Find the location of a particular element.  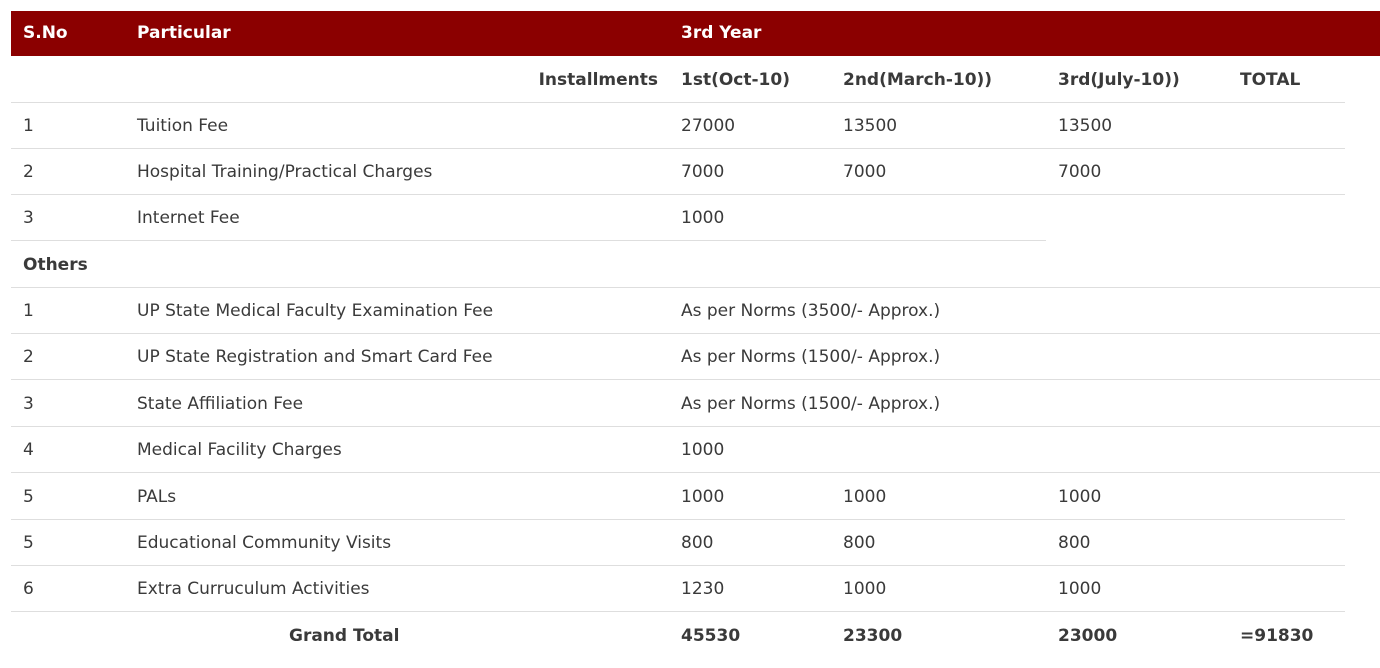

header-particular: Particular is located at coordinates (184, 33).